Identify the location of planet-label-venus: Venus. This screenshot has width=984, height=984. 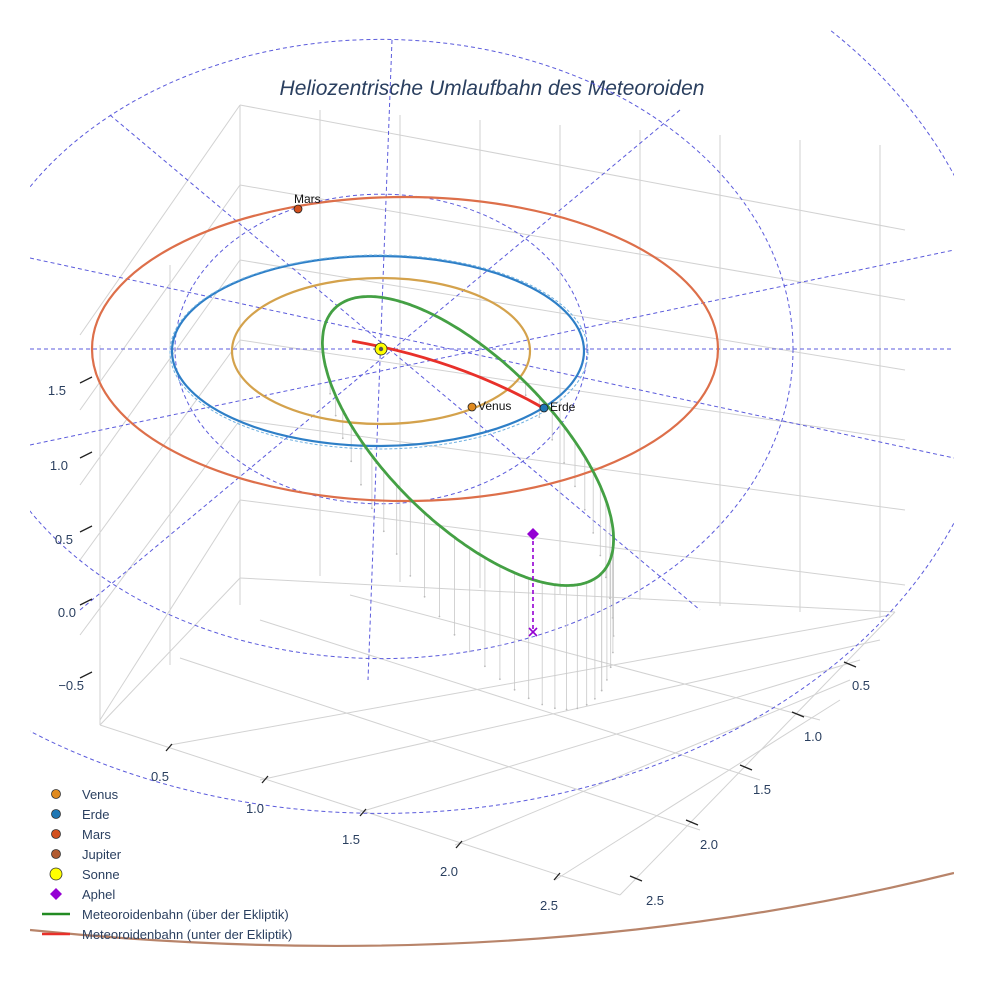
(494, 406).